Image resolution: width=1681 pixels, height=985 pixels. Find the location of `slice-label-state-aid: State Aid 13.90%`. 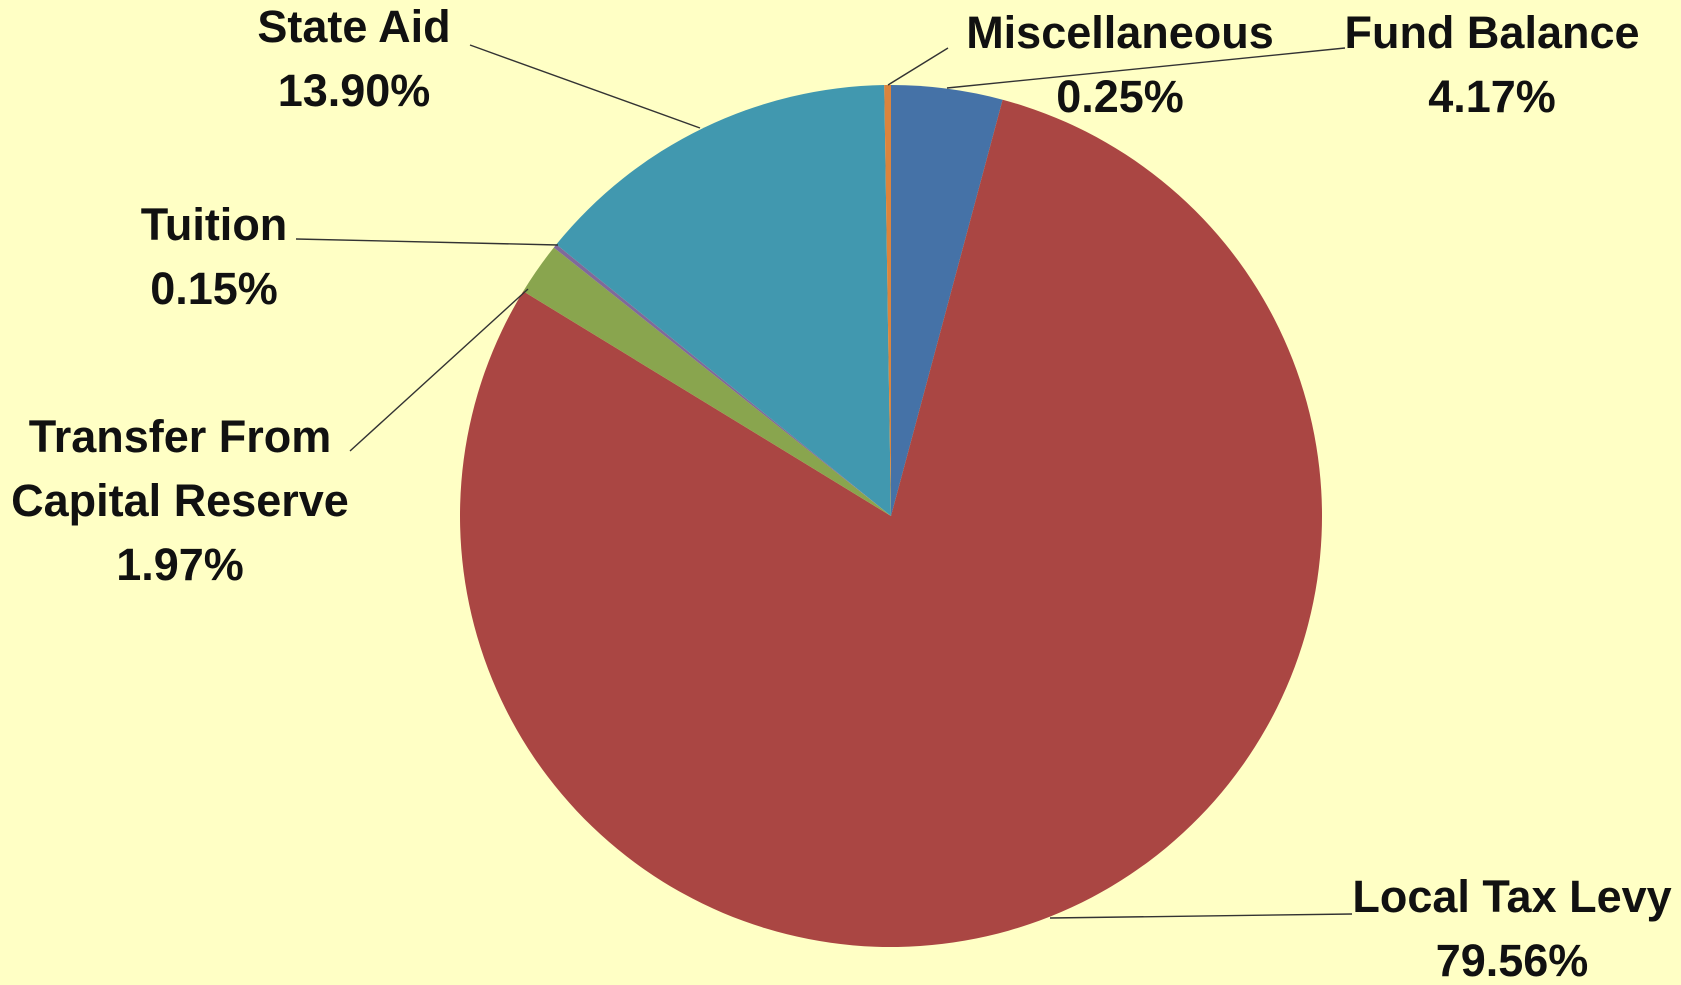

slice-label-state-aid: State Aid 13.90% is located at coordinates (353, 58).